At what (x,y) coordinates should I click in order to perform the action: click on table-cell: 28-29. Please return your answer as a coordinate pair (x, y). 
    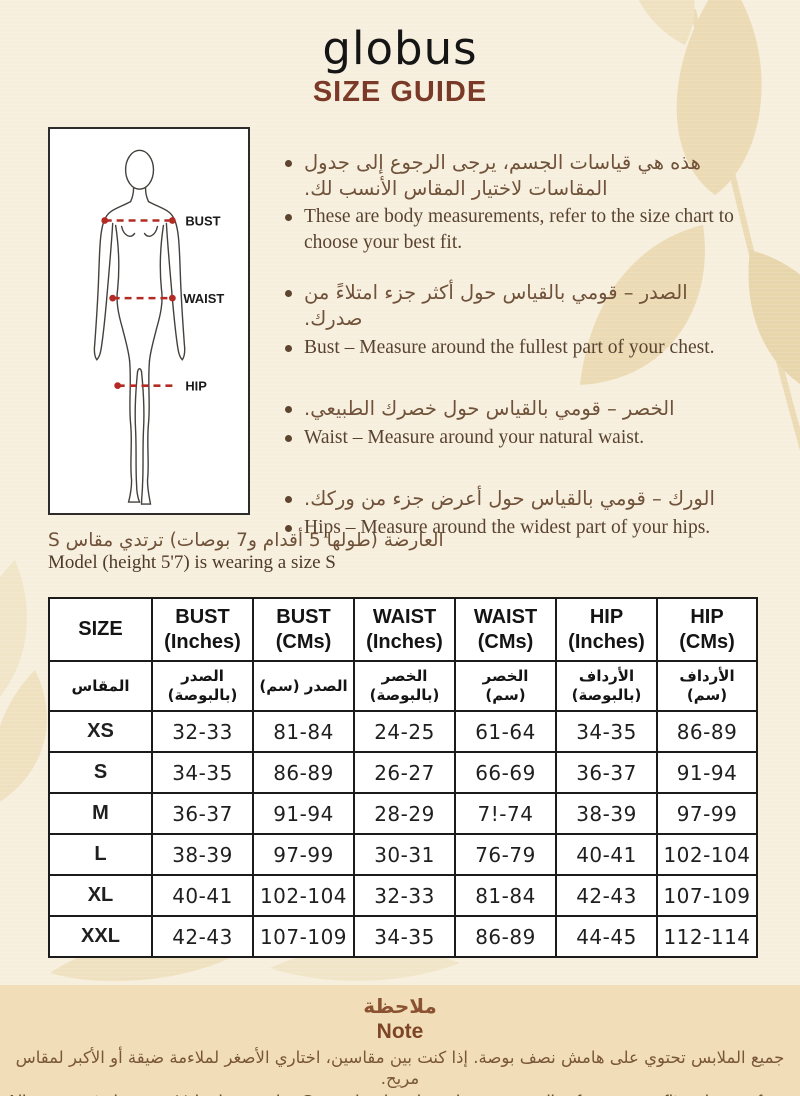
    Looking at the image, I should click on (404, 813).